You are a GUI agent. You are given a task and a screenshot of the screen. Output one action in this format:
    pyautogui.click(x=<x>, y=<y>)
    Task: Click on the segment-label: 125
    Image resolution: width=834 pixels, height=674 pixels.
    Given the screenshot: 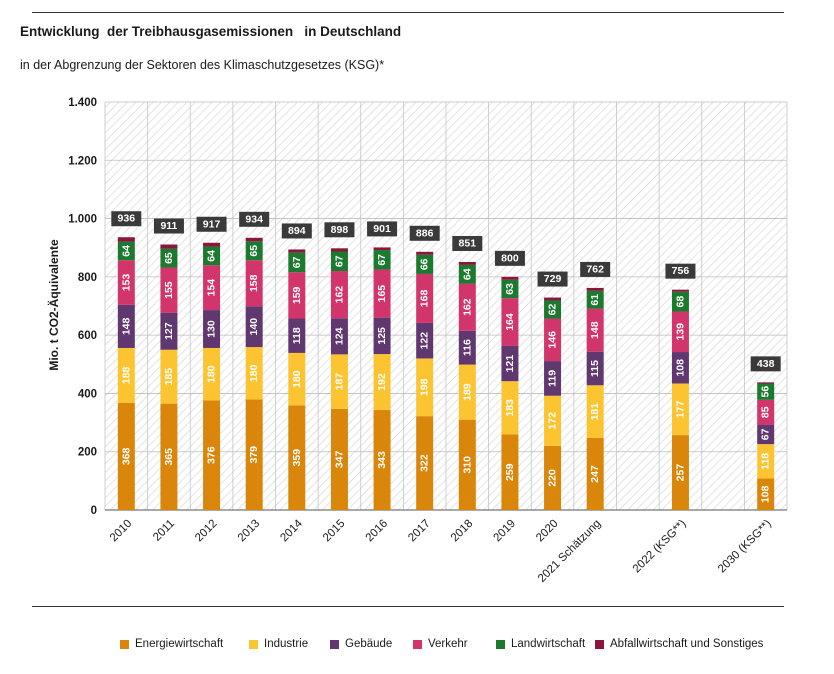 What is the action you would take?
    pyautogui.click(x=382, y=336)
    